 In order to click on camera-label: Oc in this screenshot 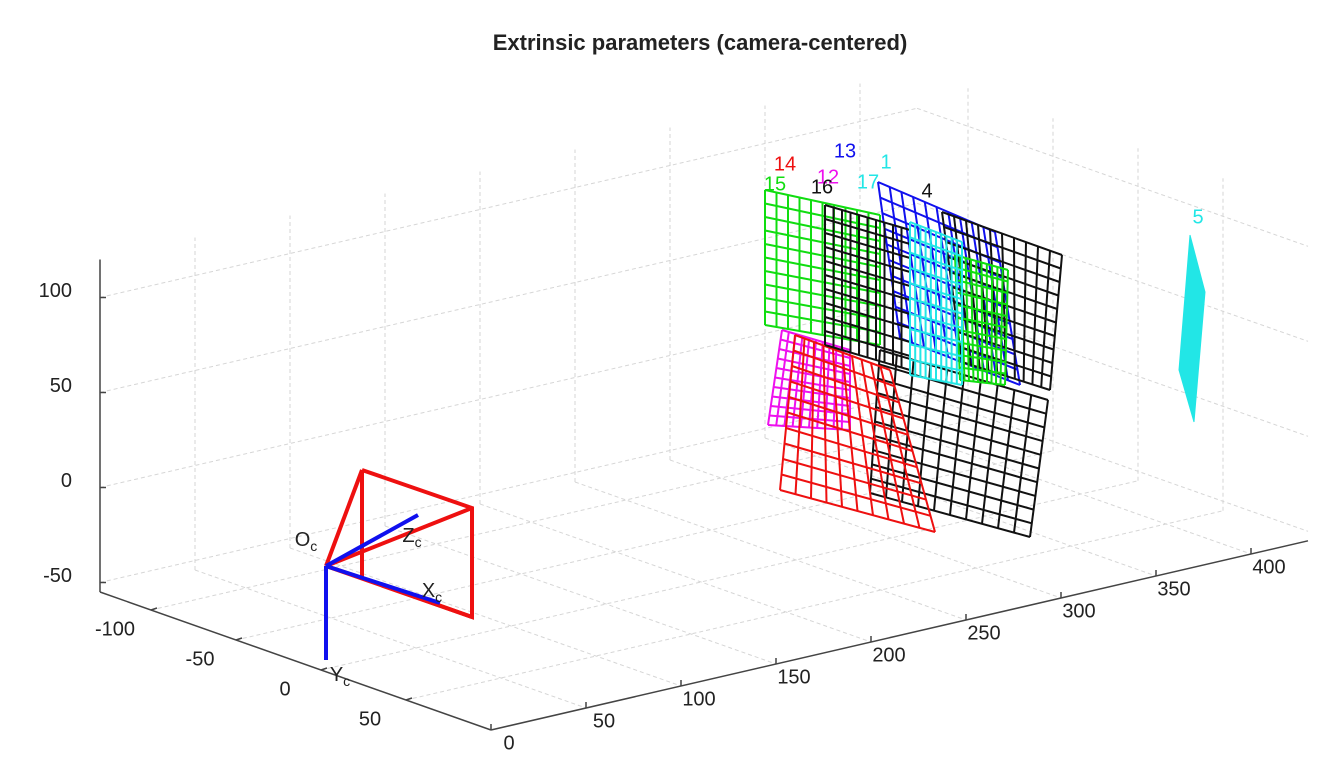, I will do `click(306, 541)`.